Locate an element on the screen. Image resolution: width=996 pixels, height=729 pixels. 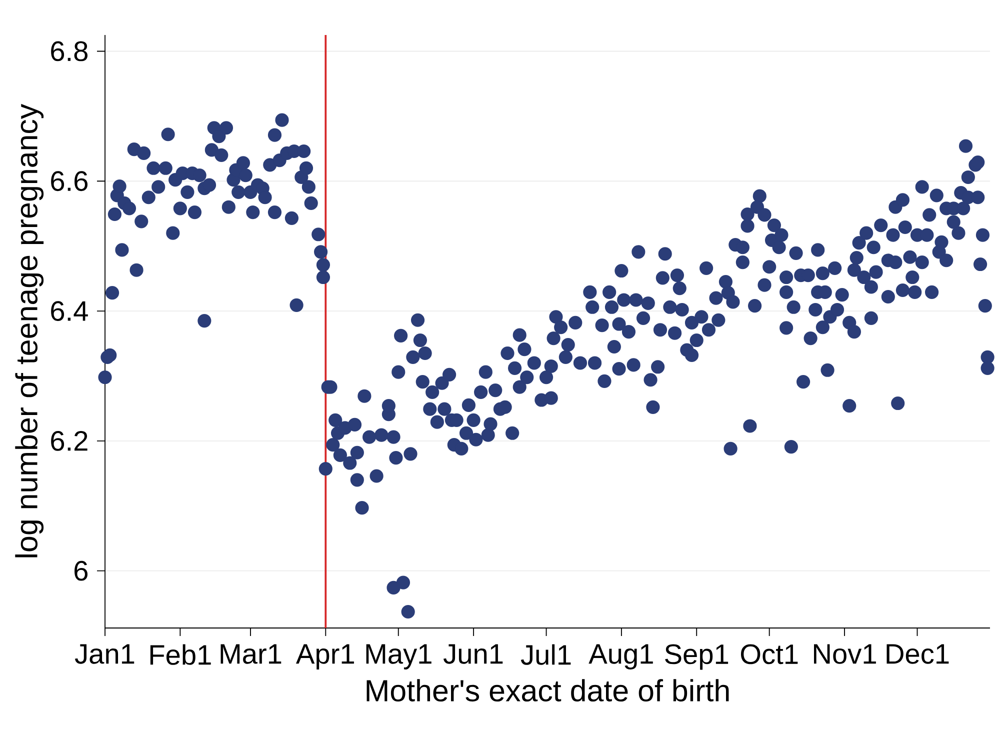
x-tick-label: May1 is located at coordinates (399, 657).